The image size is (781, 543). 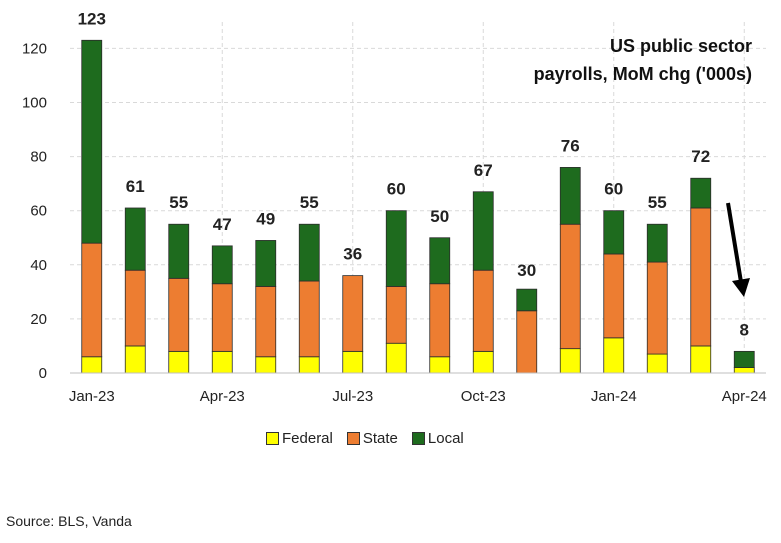 What do you see at coordinates (744, 329) in the screenshot?
I see `bar-total-label: 8` at bounding box center [744, 329].